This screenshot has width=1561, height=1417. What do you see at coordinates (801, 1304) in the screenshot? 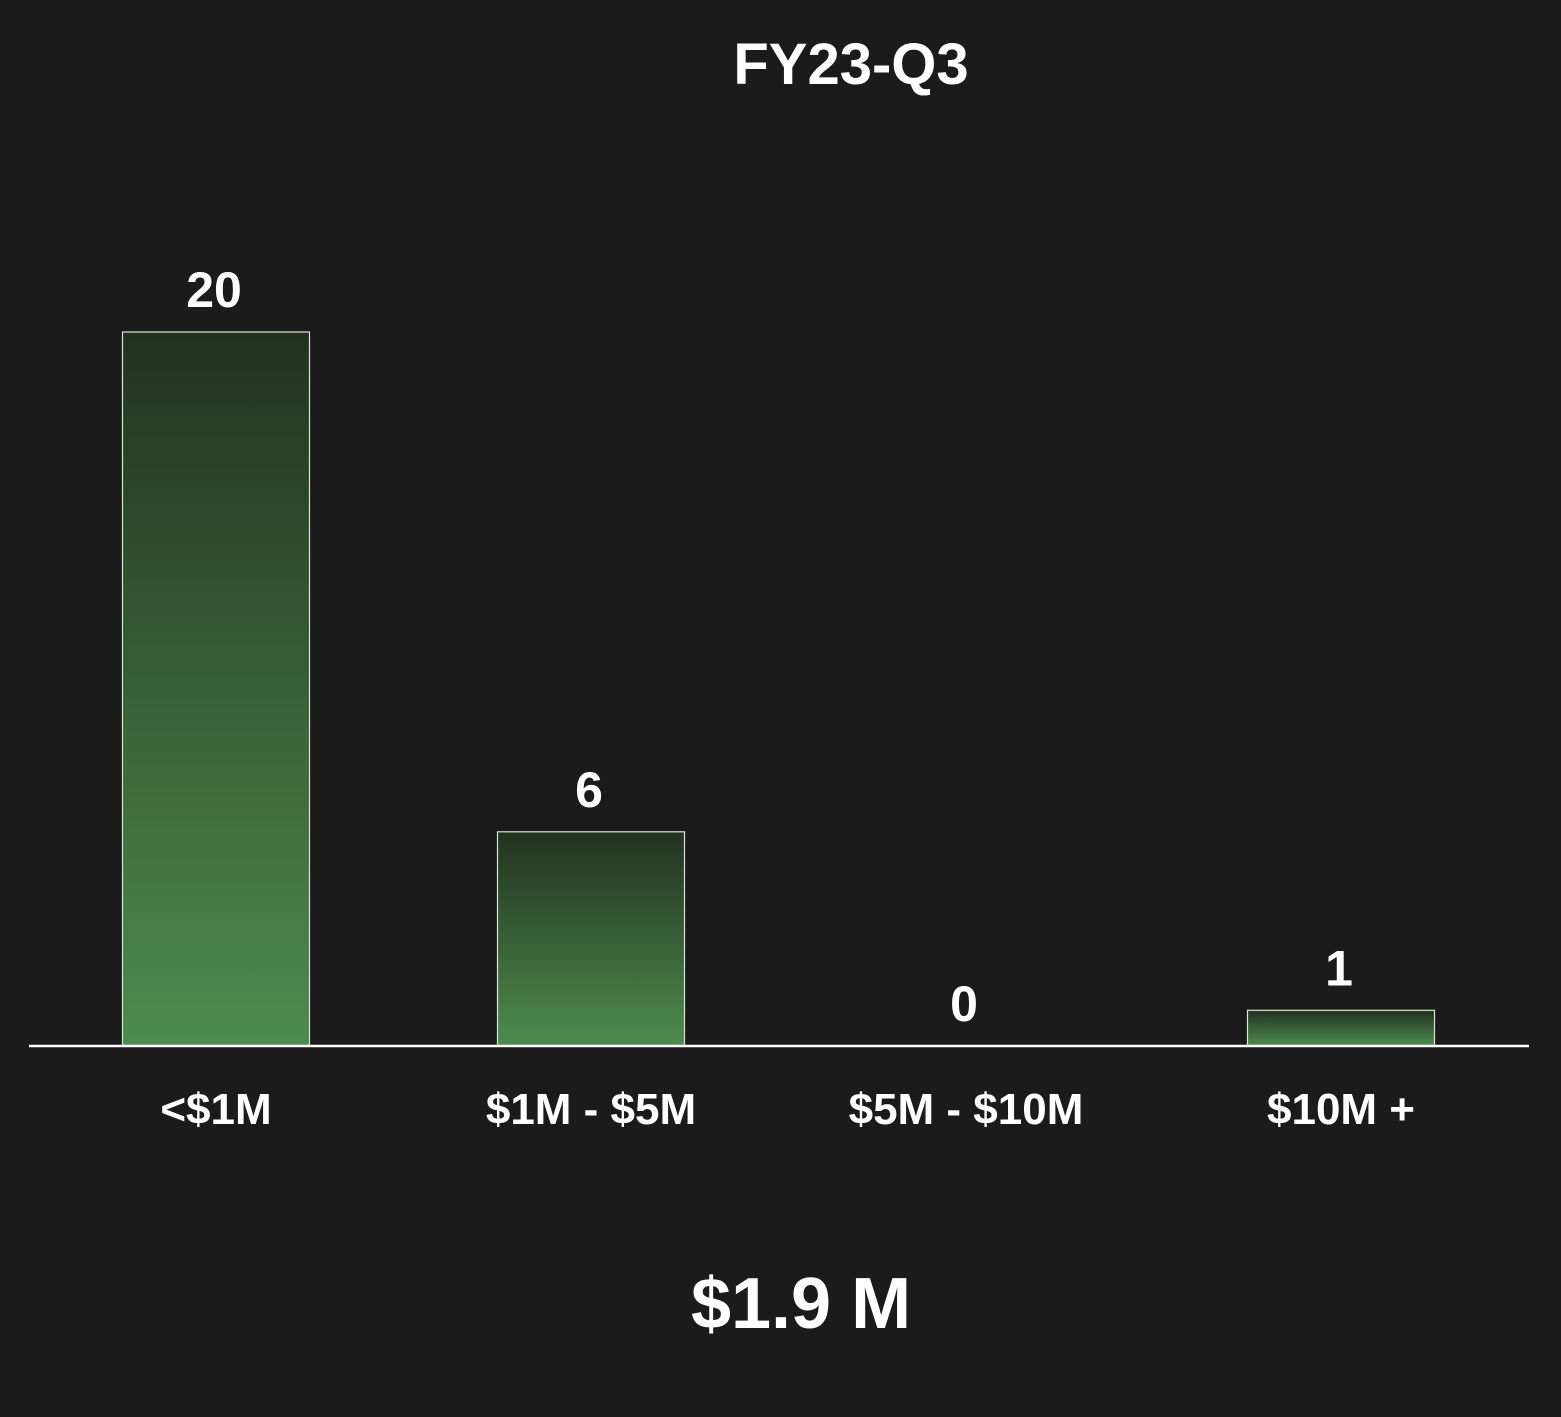
I see `summary-value: $1.9 M` at bounding box center [801, 1304].